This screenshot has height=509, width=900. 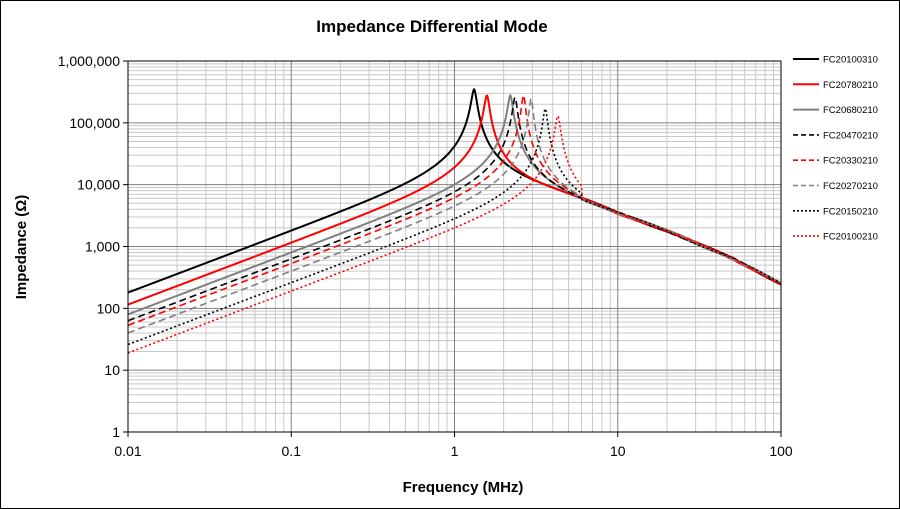 What do you see at coordinates (431, 26) in the screenshot?
I see `chart-title: Impedance Differential Mode` at bounding box center [431, 26].